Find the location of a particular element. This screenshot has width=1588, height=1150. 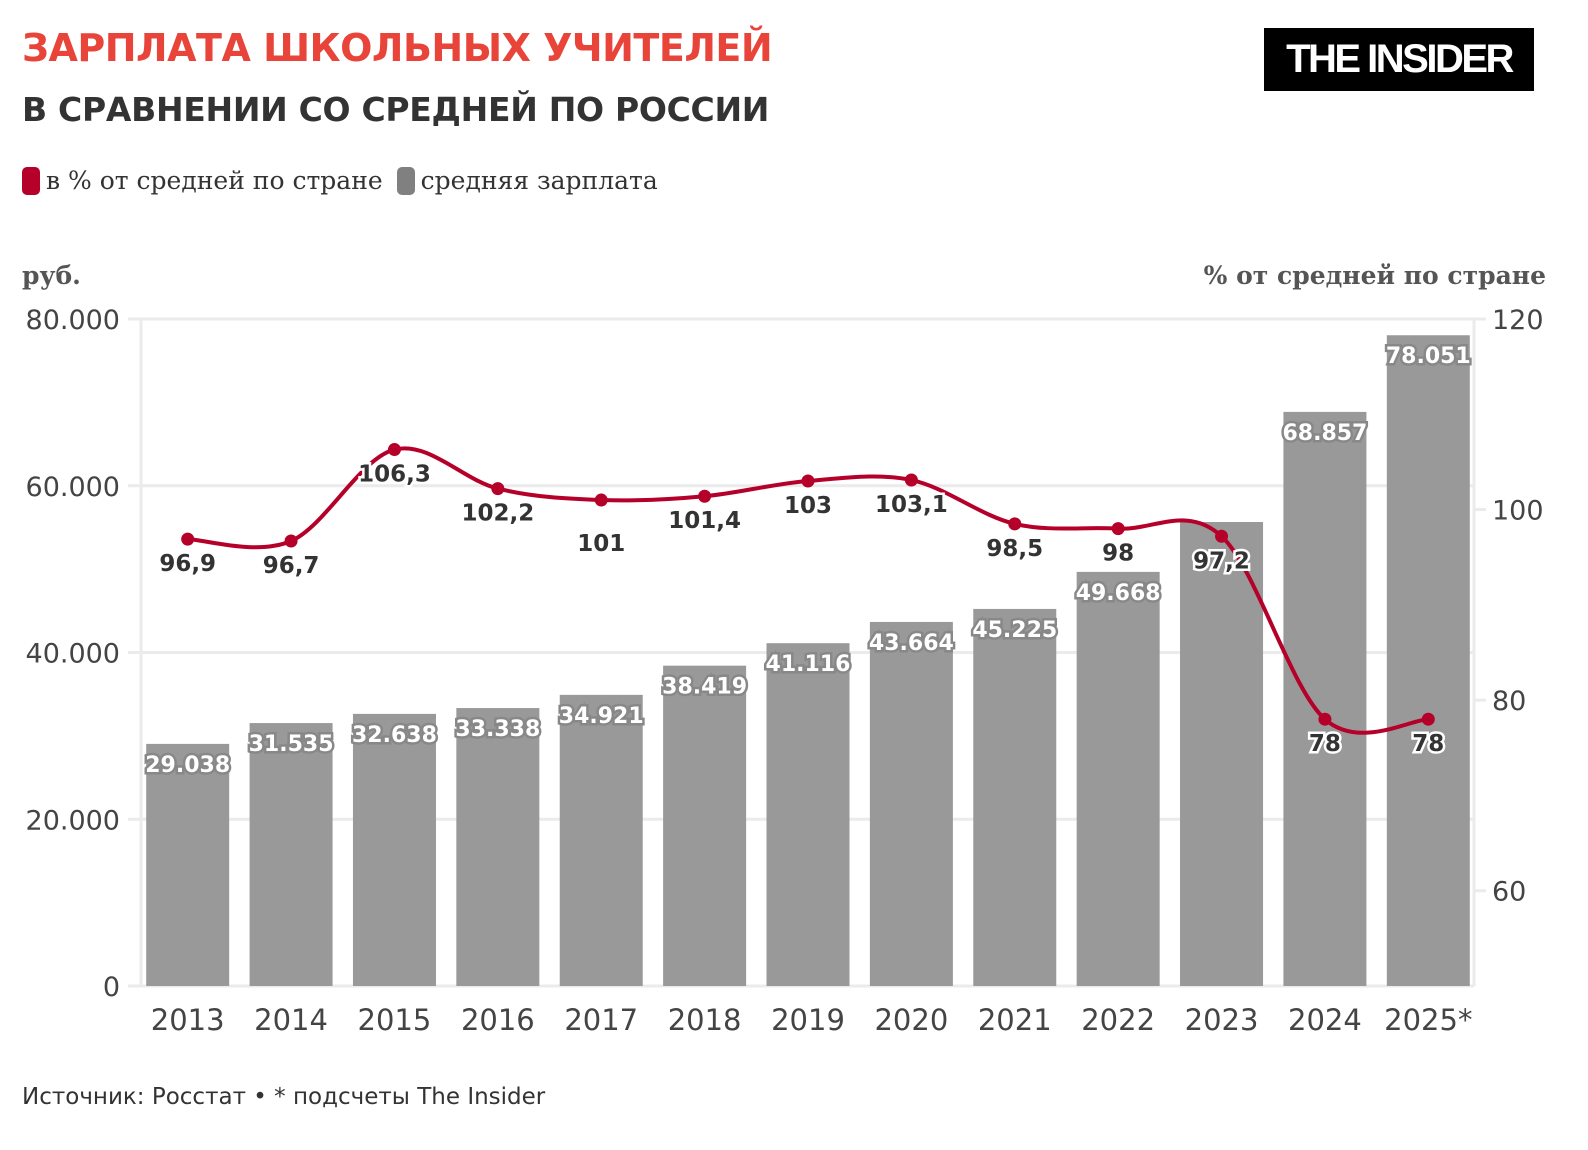

legend-label-line: в % от средней по стране is located at coordinates (214, 180).